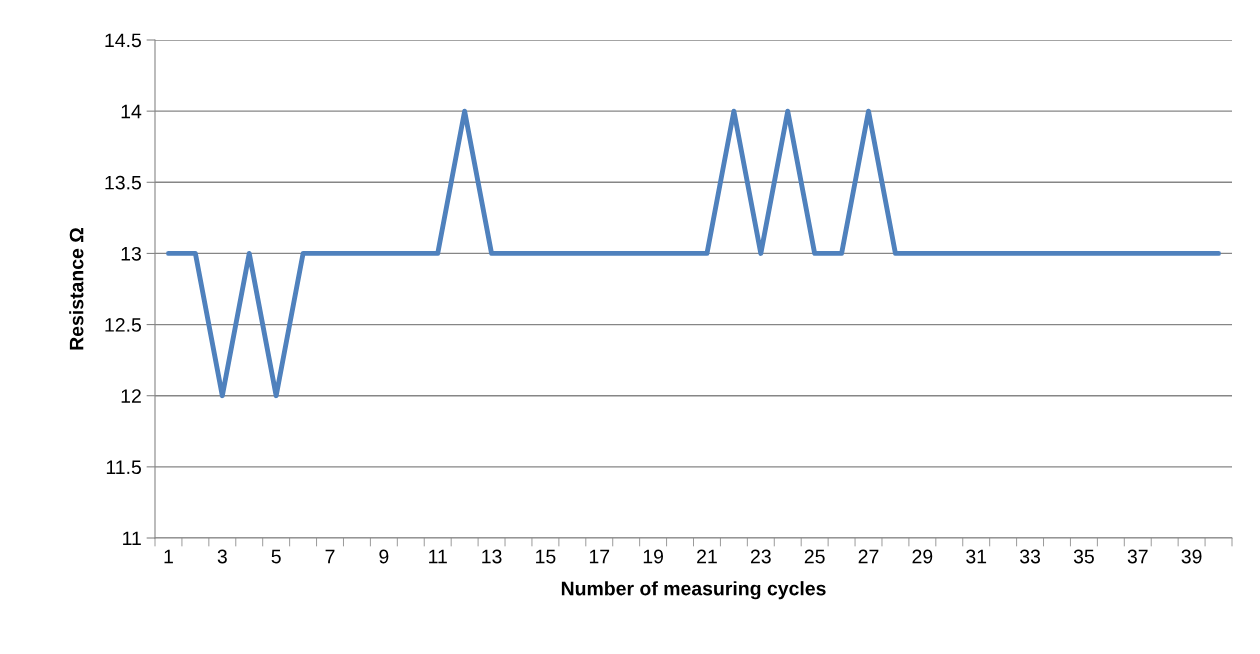  I want to click on x-tick-label: 9, so click(384, 556).